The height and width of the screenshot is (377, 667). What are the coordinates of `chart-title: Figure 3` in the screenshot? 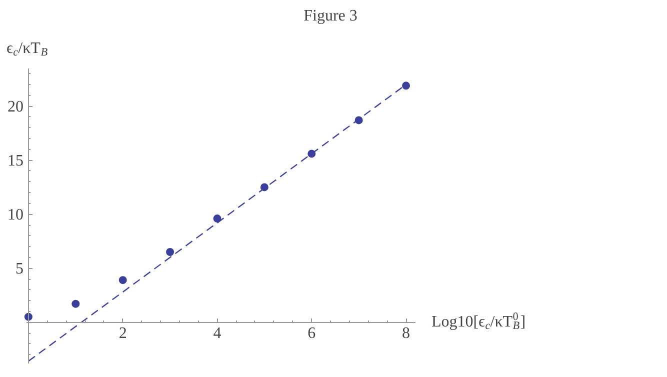 It's located at (331, 16).